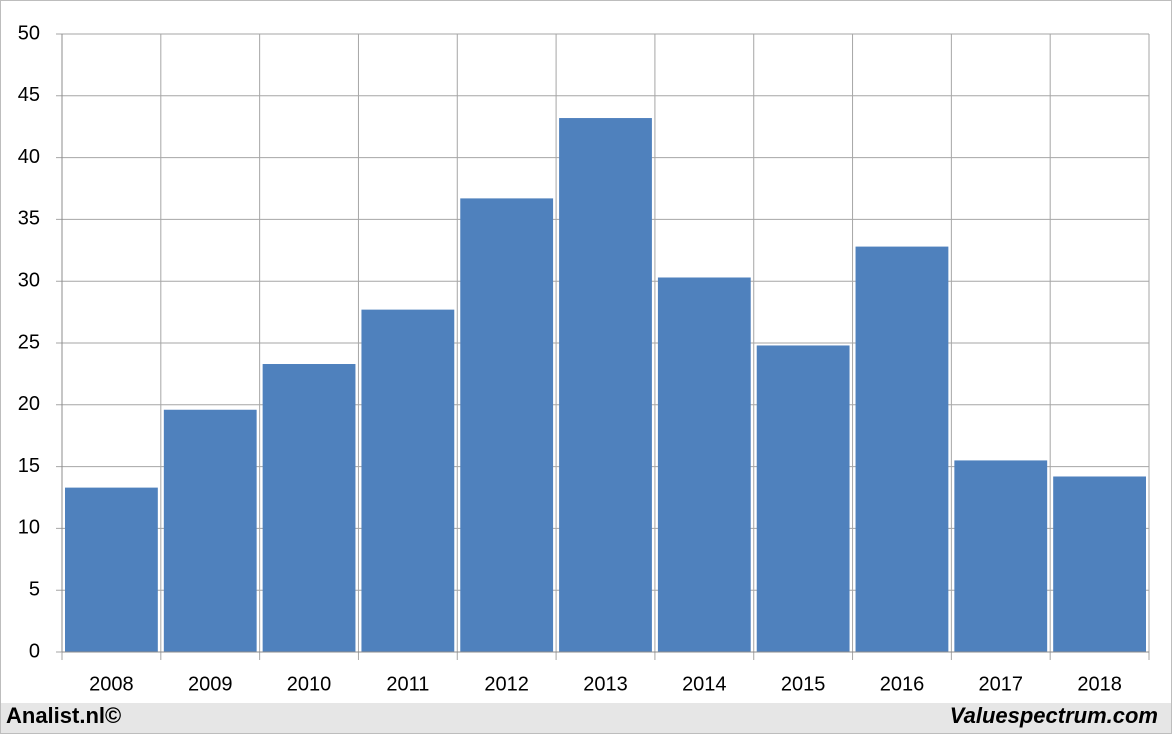 This screenshot has width=1172, height=734. I want to click on x-tick-label: 2010, so click(309, 684).